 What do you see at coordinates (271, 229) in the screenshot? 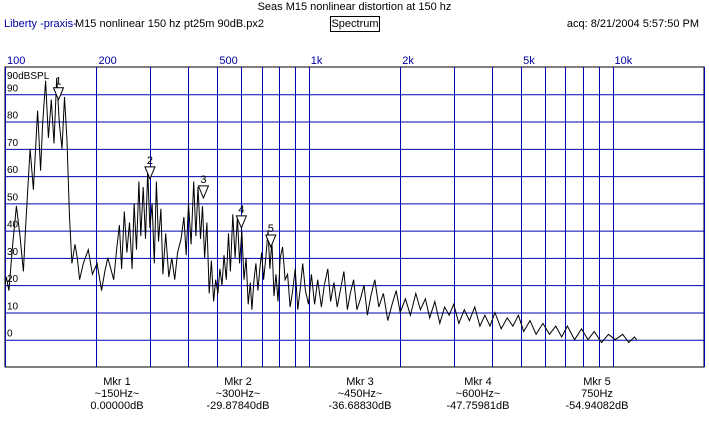
I see `marker-label: 5` at bounding box center [271, 229].